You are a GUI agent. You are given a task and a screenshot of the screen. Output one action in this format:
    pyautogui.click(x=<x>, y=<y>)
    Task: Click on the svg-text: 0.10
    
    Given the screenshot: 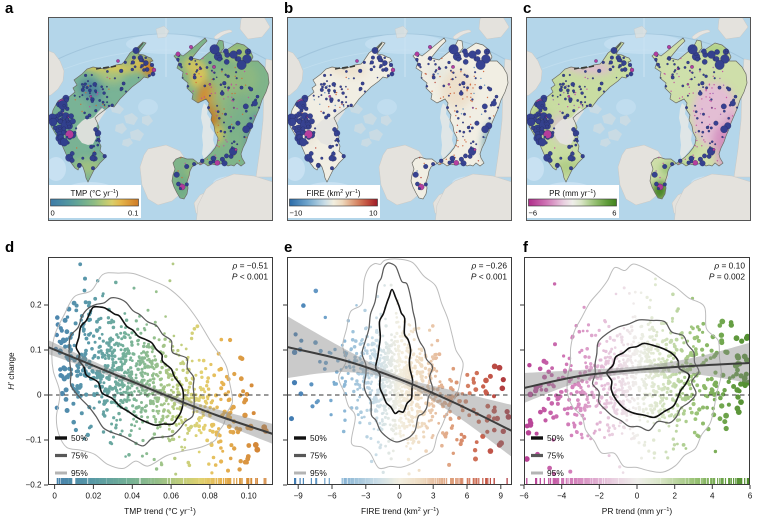 What is the action you would take?
    pyautogui.click(x=249, y=496)
    